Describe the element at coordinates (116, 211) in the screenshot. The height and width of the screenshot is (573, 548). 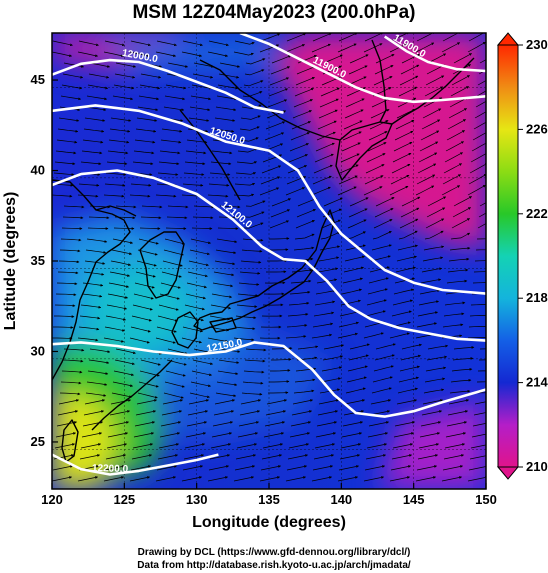
I see `coastline-shandong` at that location.